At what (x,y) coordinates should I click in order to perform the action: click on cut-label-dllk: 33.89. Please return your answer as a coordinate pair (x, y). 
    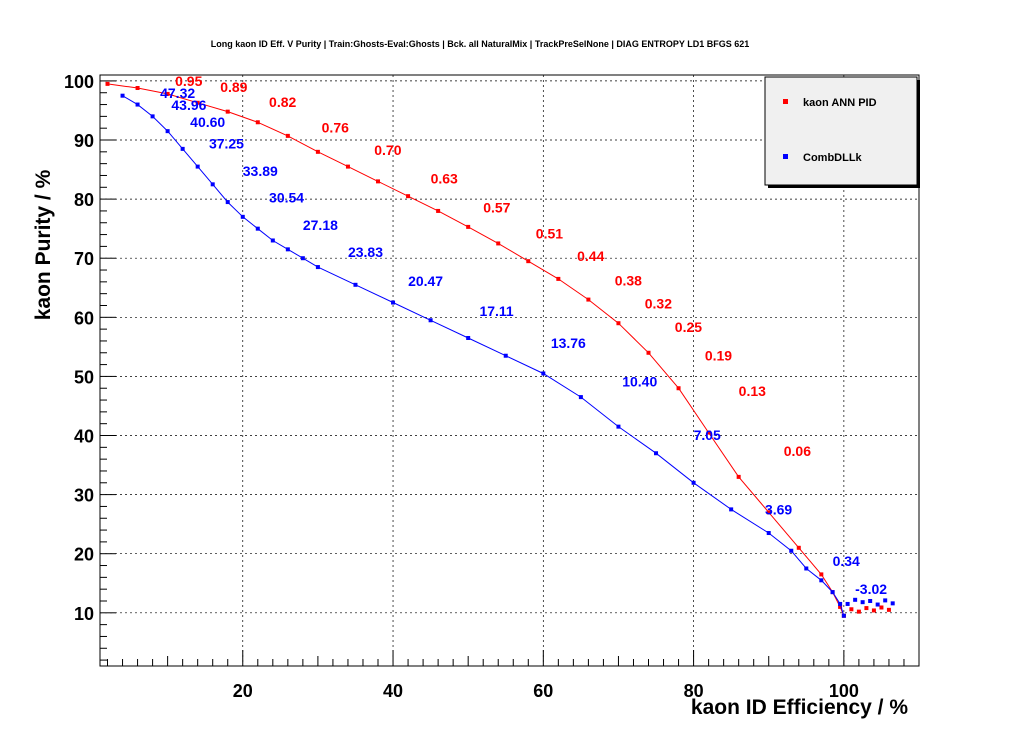
    Looking at the image, I should click on (260, 171).